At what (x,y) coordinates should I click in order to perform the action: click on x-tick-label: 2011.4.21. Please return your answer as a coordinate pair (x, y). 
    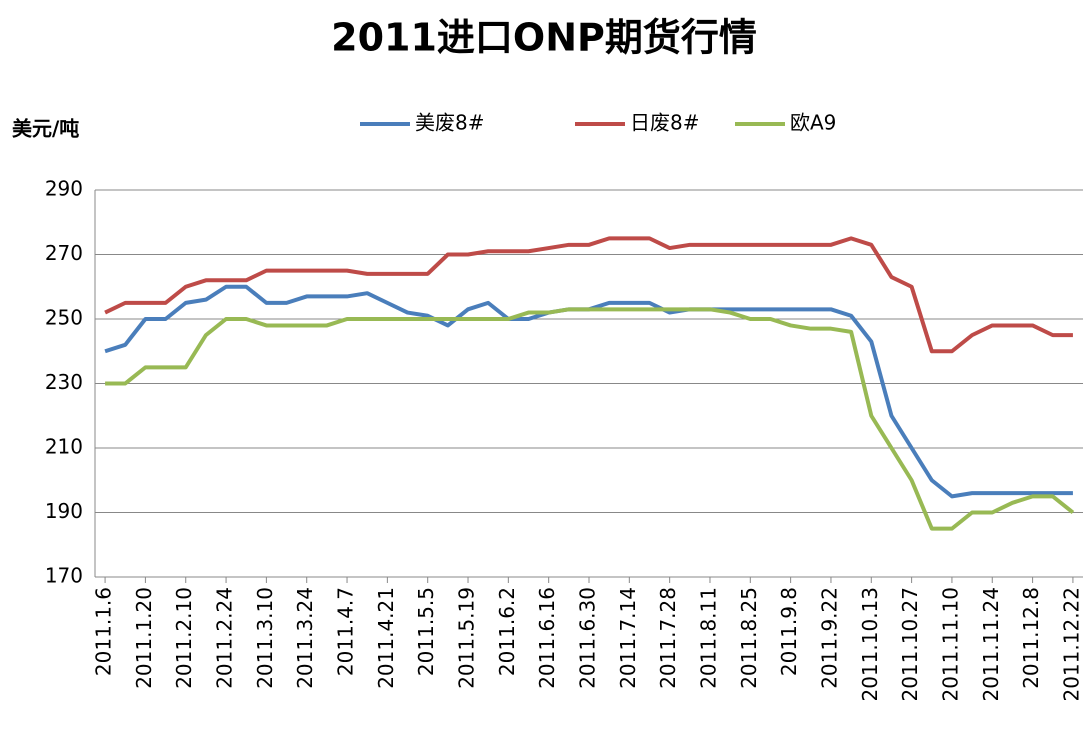
    Looking at the image, I should click on (386, 638).